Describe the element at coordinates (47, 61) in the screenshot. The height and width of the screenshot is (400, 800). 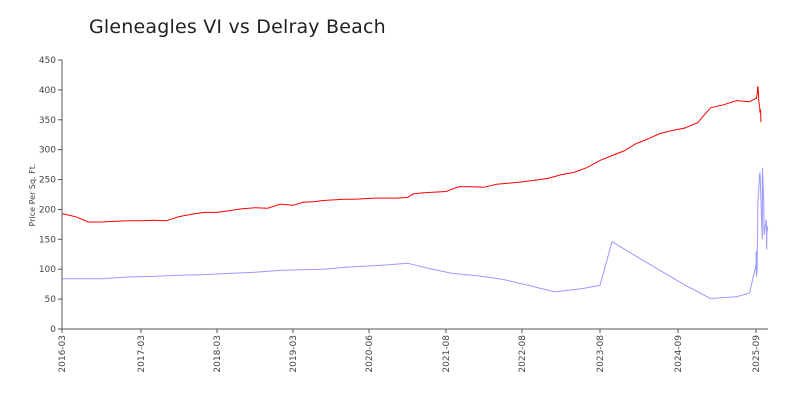
I see `y-tick-label: 450` at that location.